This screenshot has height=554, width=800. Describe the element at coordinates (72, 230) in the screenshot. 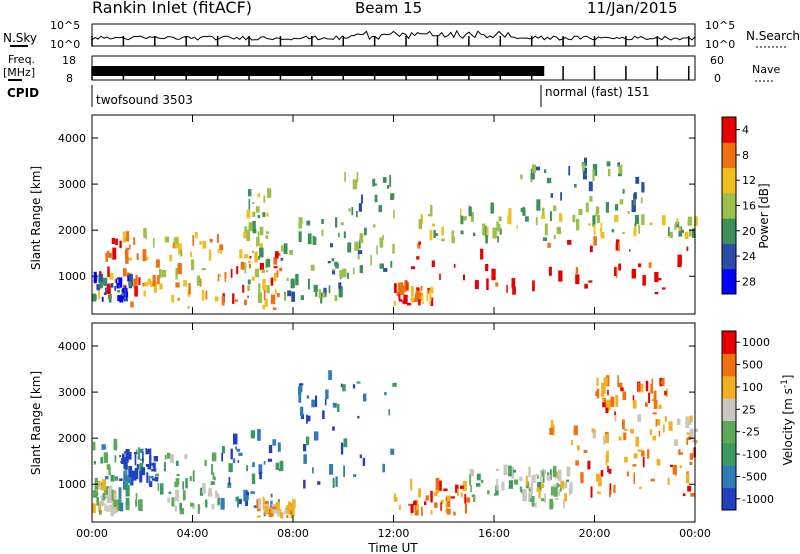

I see `y-tick-label: 2000` at that location.